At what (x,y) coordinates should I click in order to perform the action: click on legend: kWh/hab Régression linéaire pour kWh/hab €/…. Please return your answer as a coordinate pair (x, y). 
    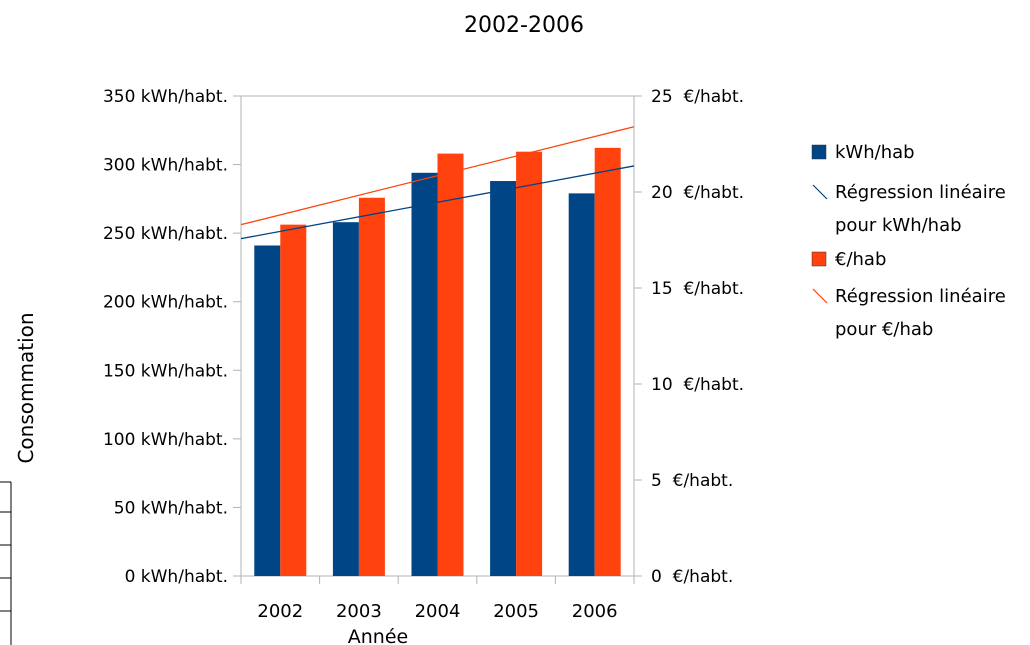
    Looking at the image, I should click on (908, 241).